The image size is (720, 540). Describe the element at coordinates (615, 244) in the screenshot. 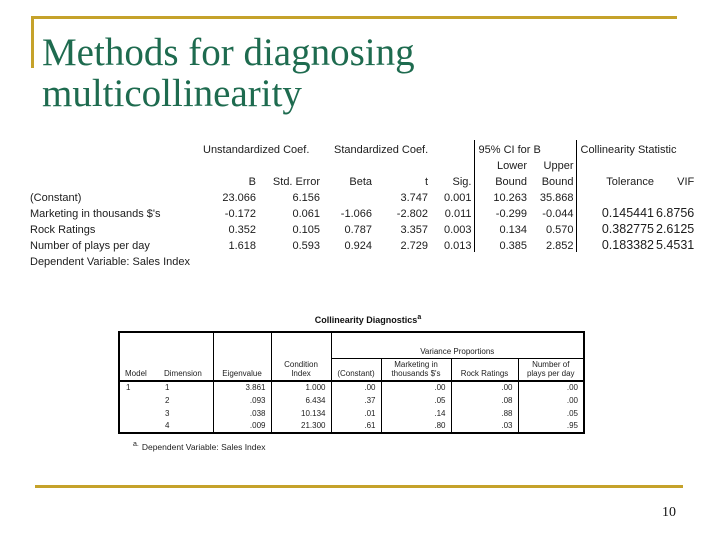

I see `cell-tolerance: 0.183382` at that location.